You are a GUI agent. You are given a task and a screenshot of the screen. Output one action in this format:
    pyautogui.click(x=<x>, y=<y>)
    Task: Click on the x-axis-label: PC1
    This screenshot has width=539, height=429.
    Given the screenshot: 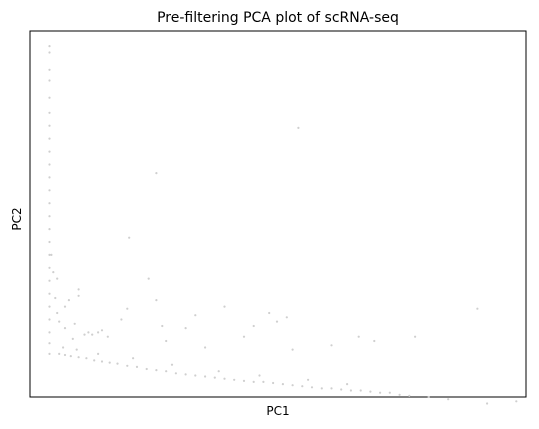 What is the action you would take?
    pyautogui.click(x=277, y=411)
    